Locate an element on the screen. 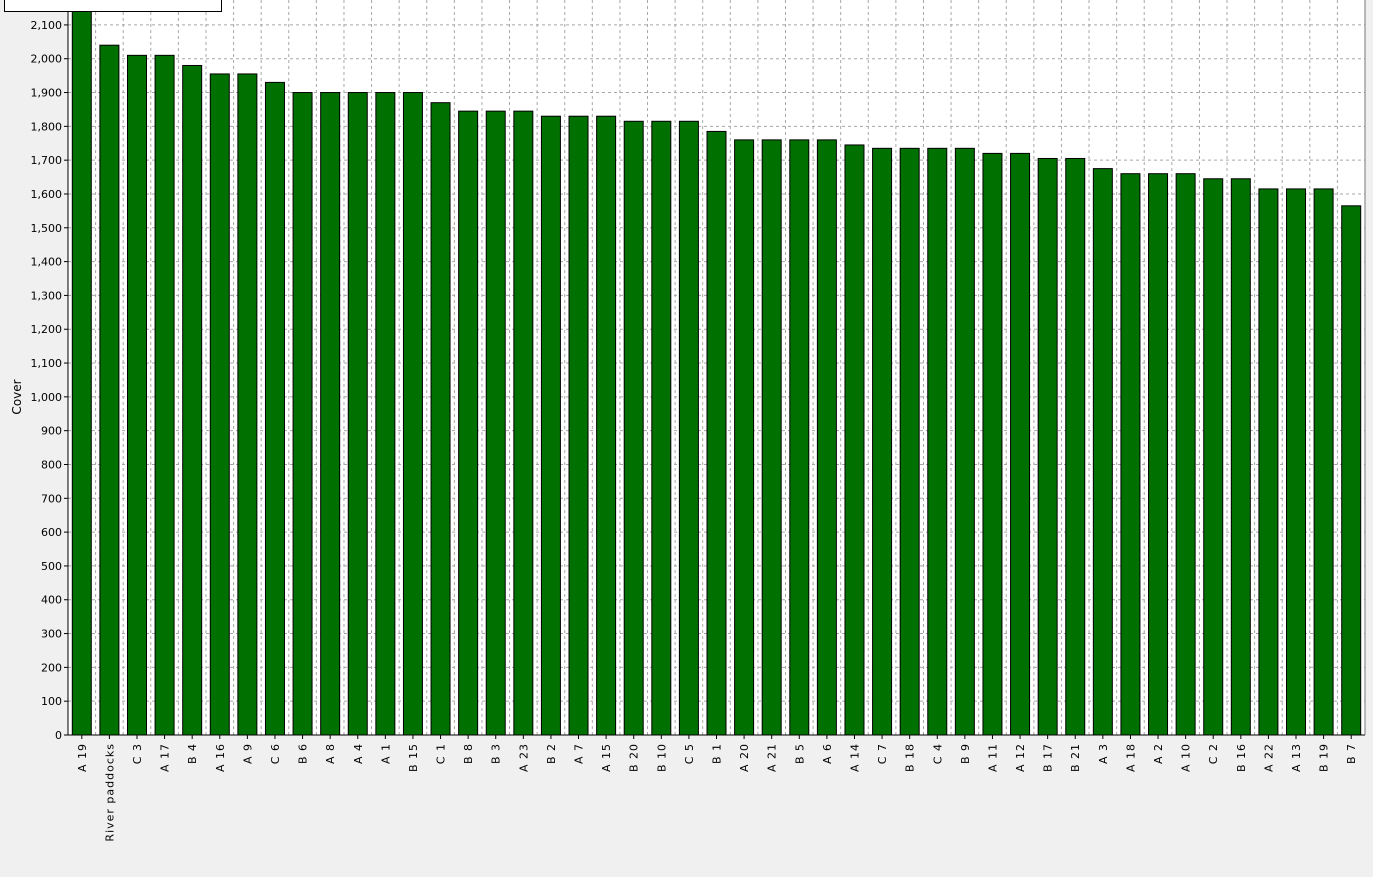 Image resolution: width=1373 pixels, height=877 pixels. y-tick-label: 2,100 is located at coordinates (47, 25).